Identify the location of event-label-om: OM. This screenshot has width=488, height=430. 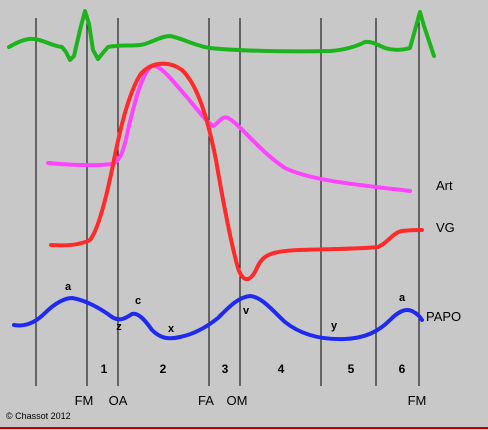
(237, 400).